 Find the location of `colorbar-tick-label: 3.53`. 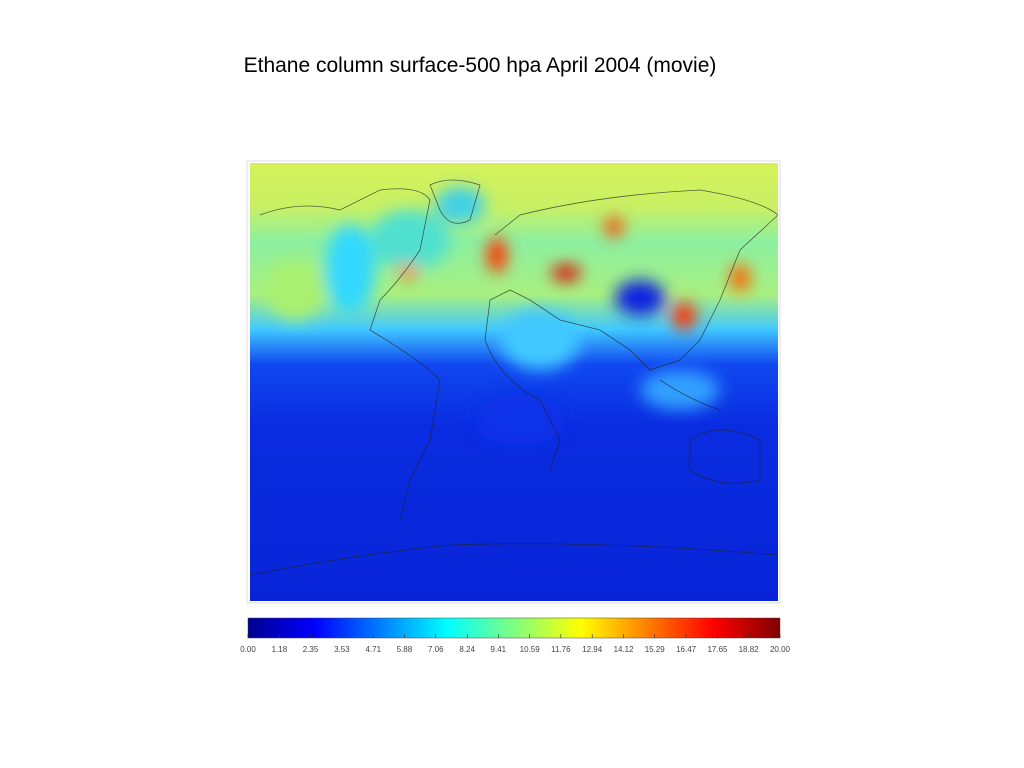

colorbar-tick-label: 3.53 is located at coordinates (342, 649).